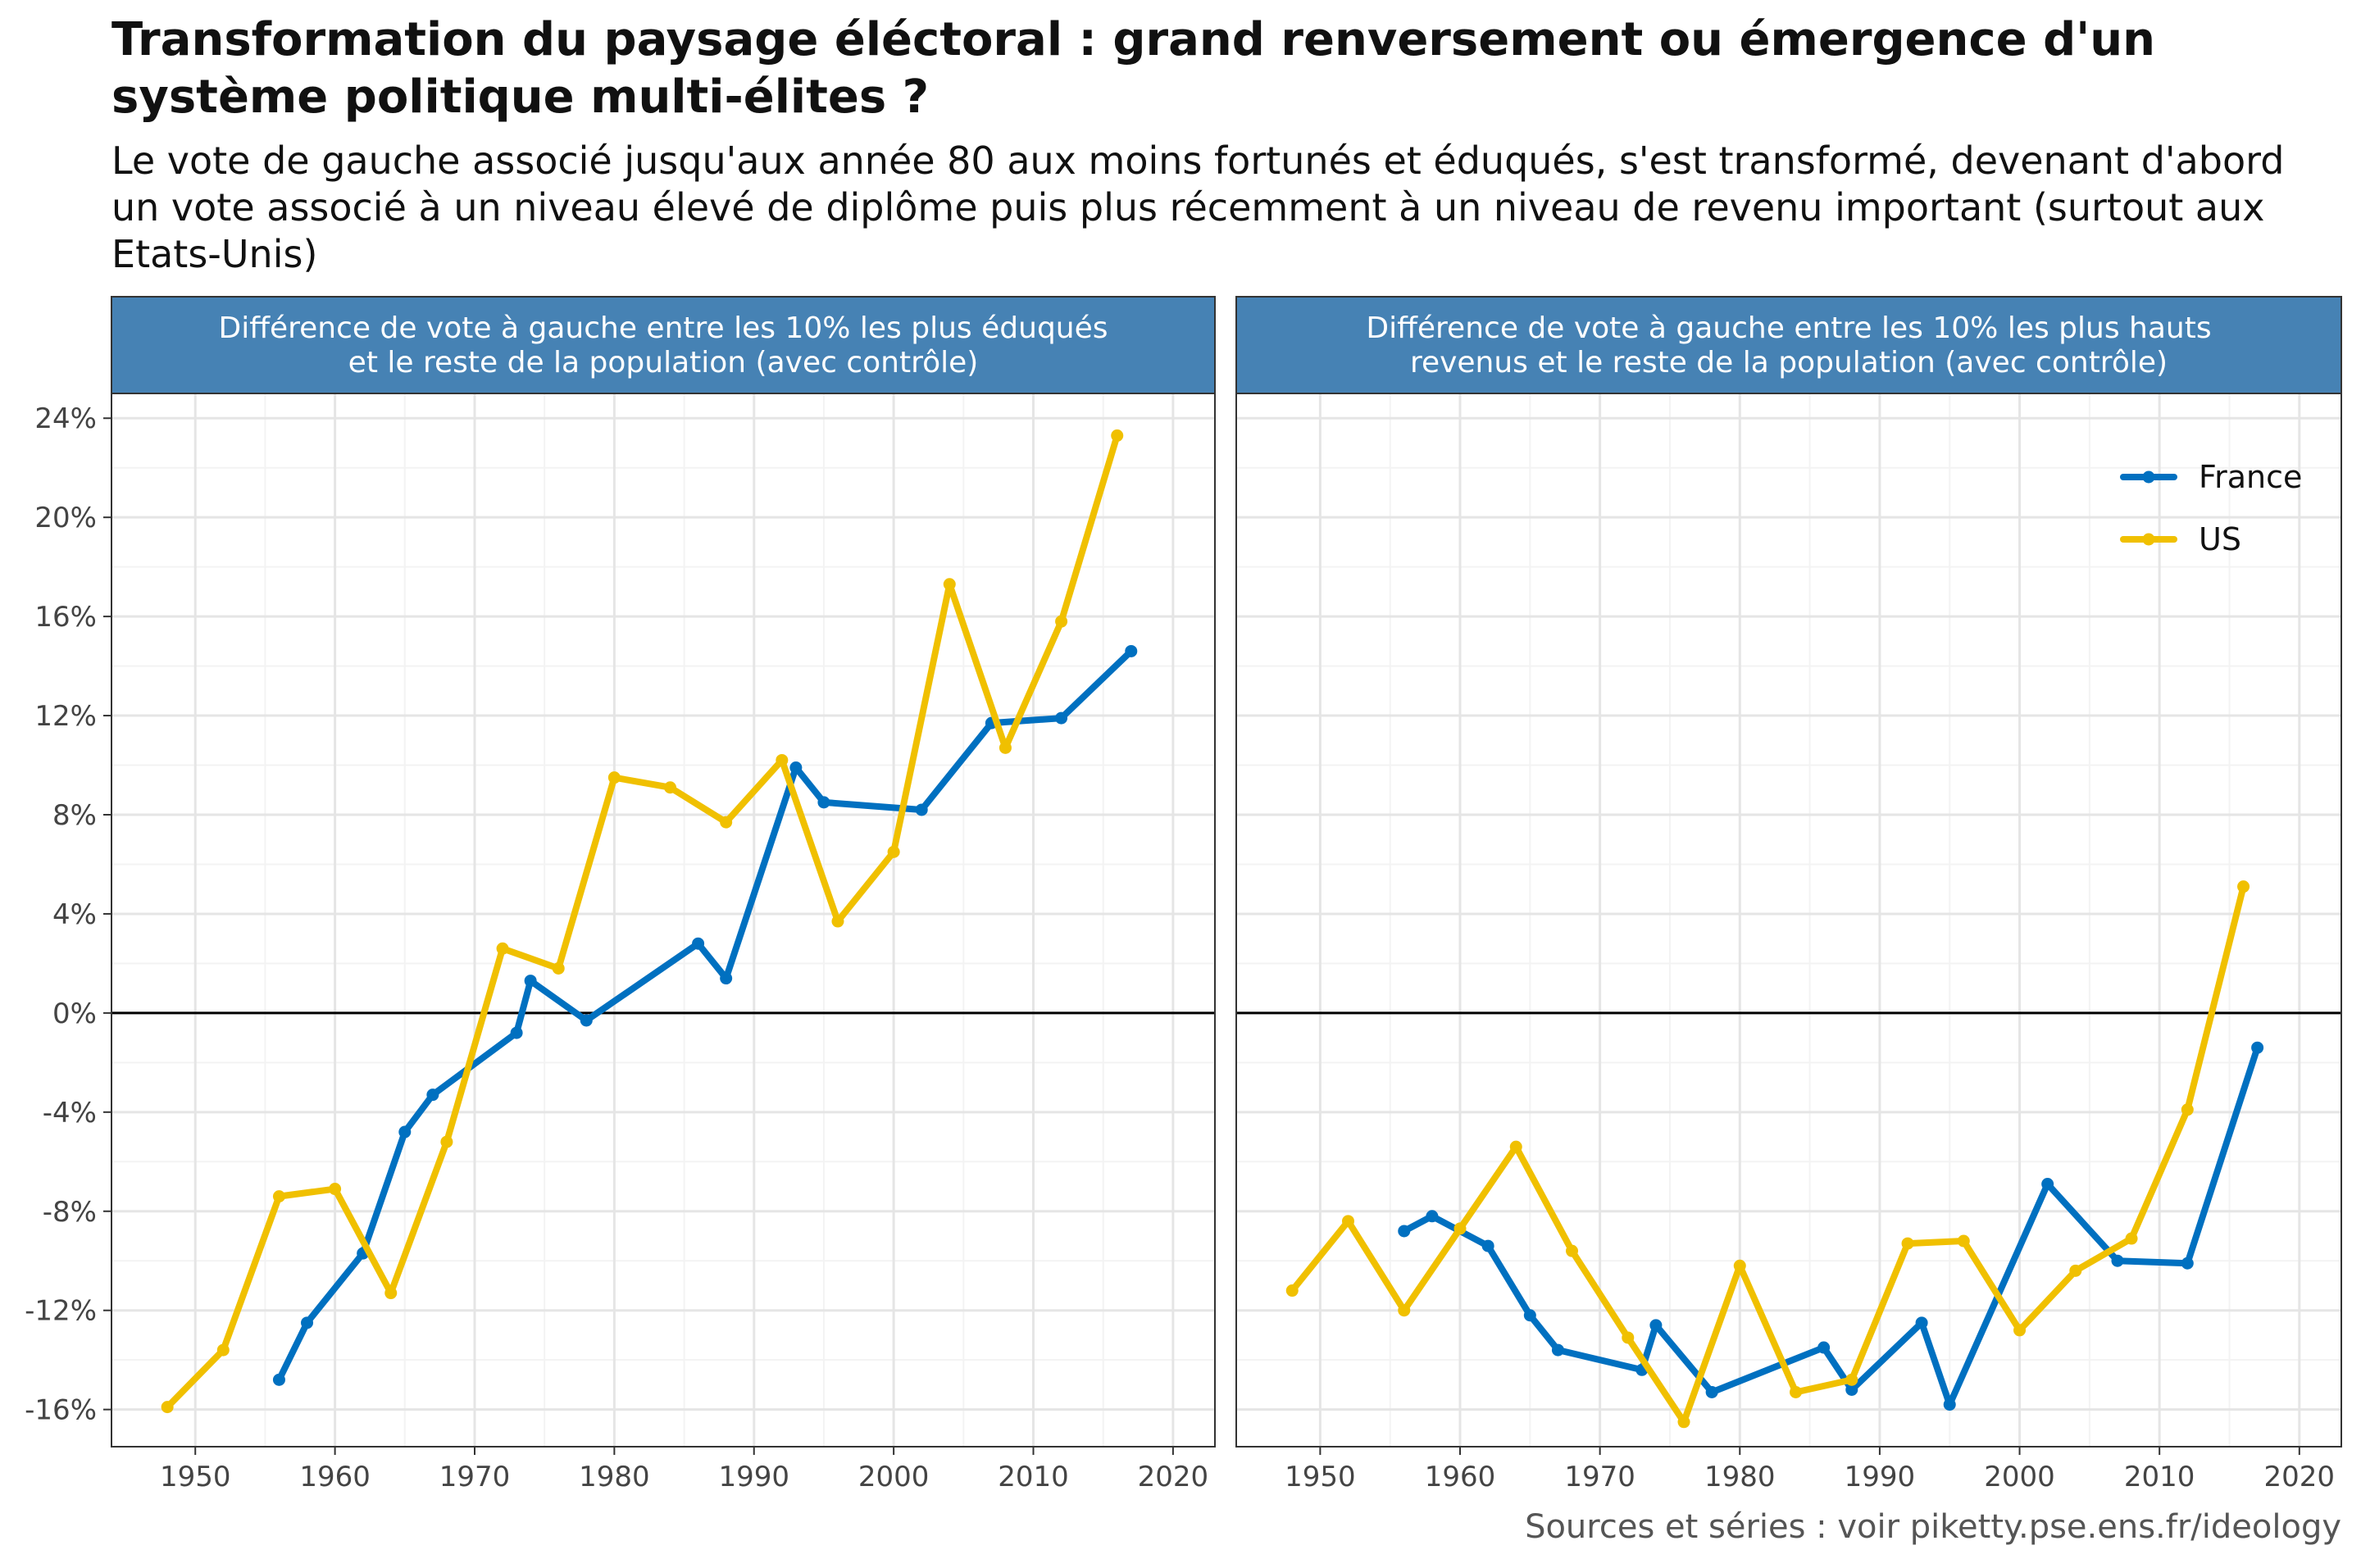 The width and height of the screenshot is (2361, 1568). Describe the element at coordinates (70, 1212) in the screenshot. I see `y-tick-label: -8%` at that location.